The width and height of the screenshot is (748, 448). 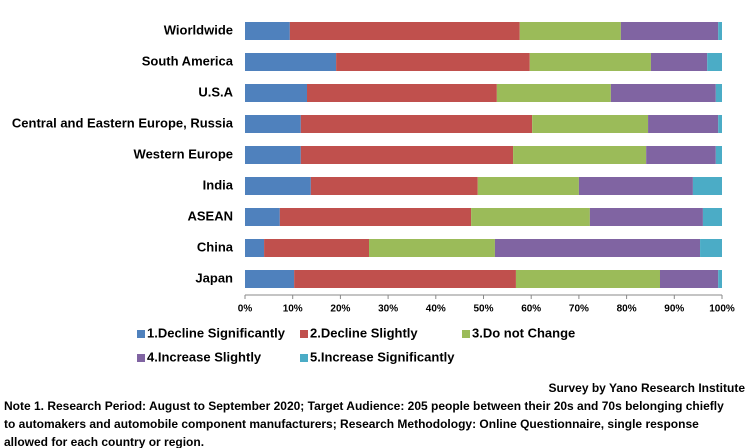 I want to click on legend-label: 2.Decline Slightly, so click(x=364, y=332).